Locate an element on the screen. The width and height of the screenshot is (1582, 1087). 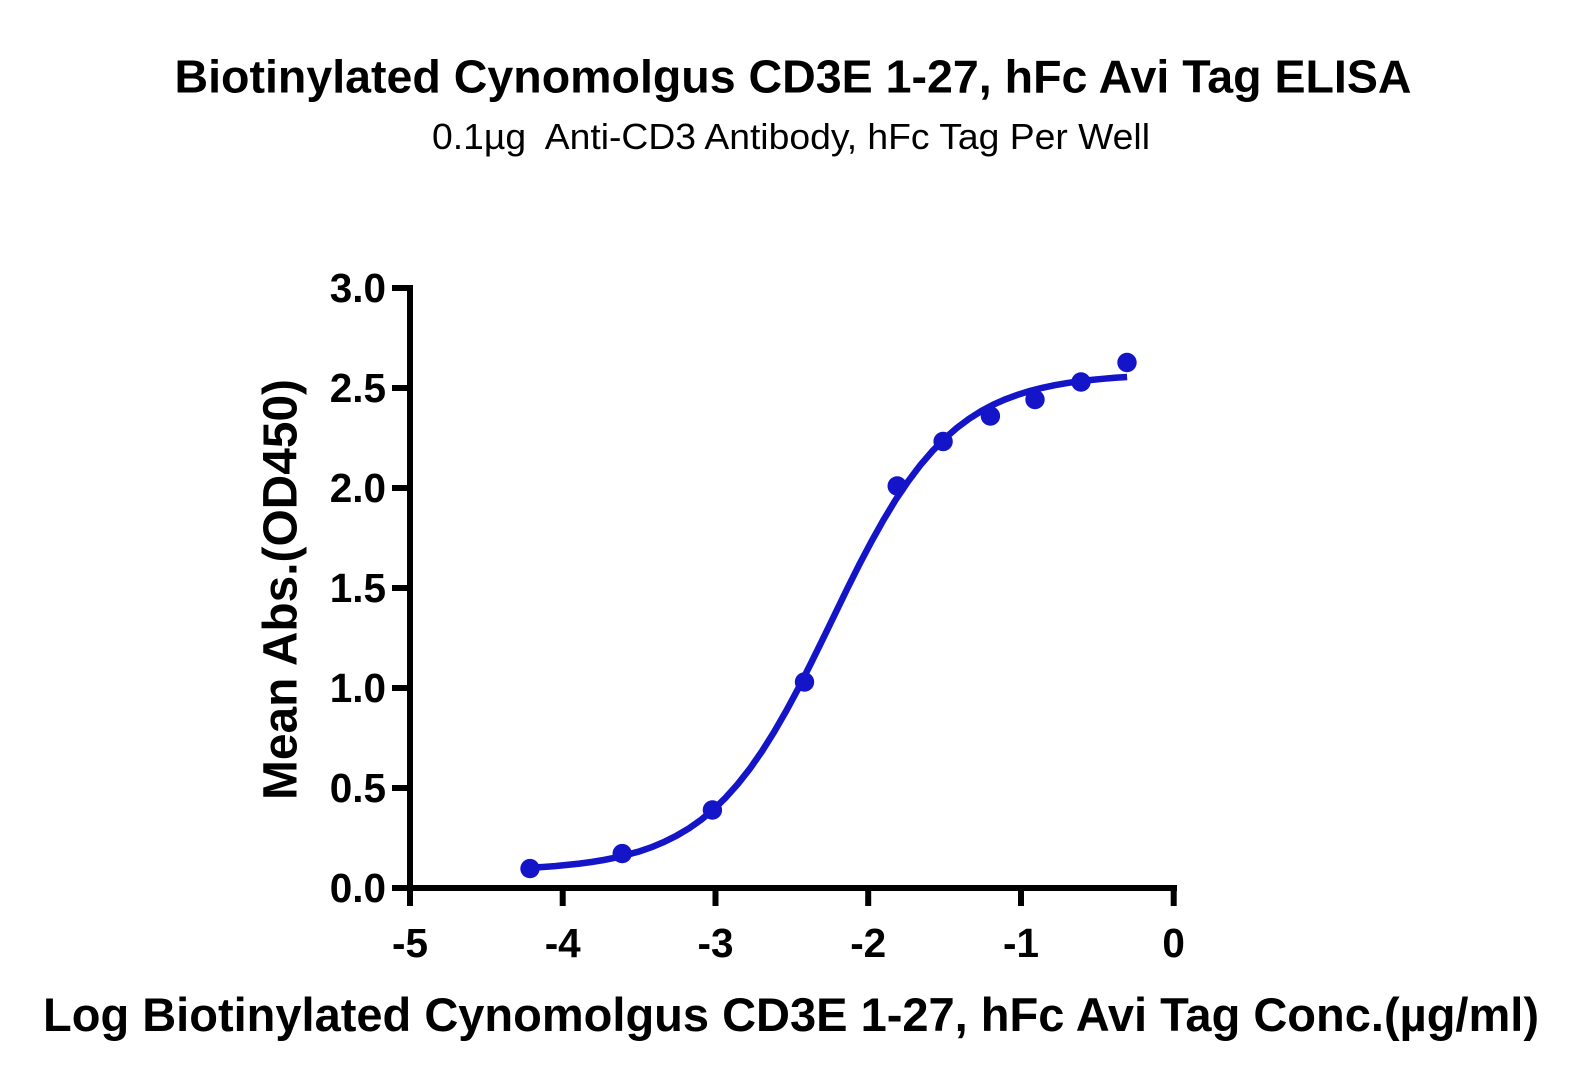
svg-text: -1 is located at coordinates (1021, 943).